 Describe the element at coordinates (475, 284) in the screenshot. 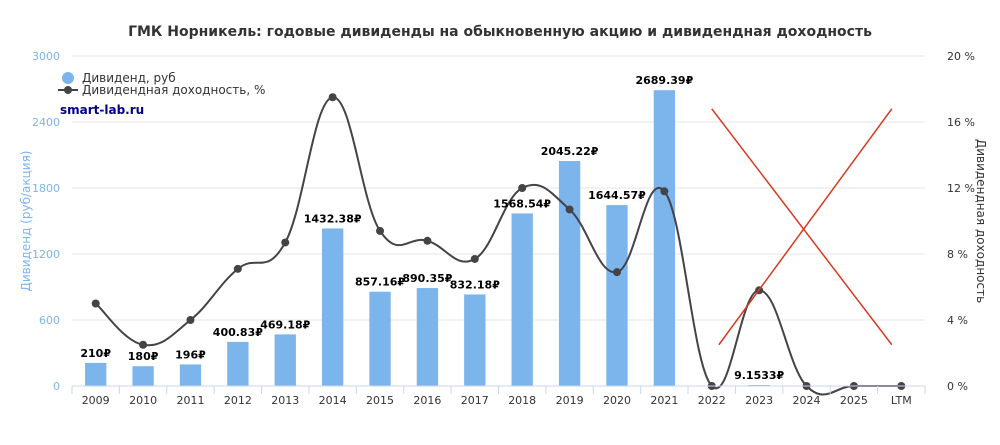

I see `dividend-data-label: 832.18₽` at that location.